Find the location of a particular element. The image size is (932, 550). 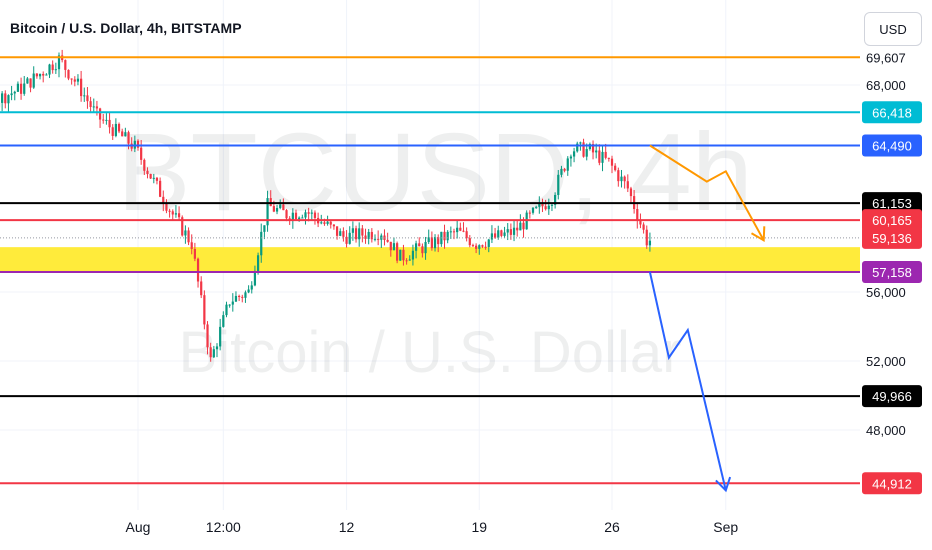

chart-title: Bitcoin / U.S. Dollar, 4h, BITSTAMP is located at coordinates (126, 28).